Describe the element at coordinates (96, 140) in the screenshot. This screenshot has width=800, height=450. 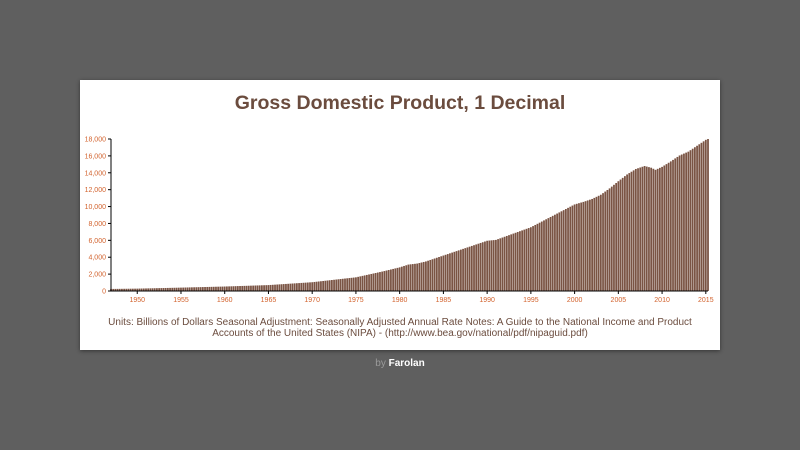
I see `y-tick-label: 18,000` at that location.